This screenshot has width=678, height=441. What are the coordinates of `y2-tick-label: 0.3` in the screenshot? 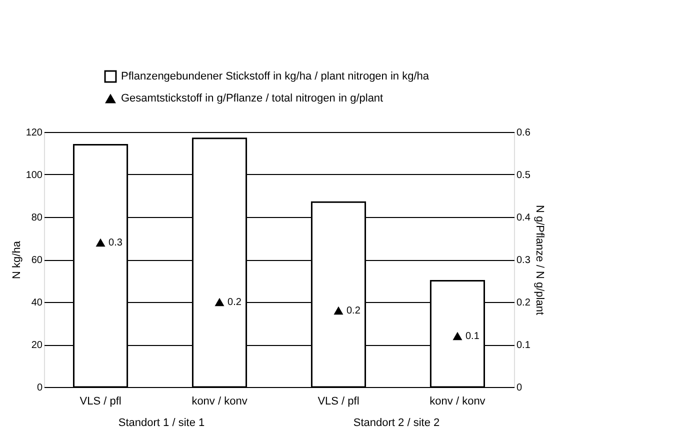 It's located at (523, 260).